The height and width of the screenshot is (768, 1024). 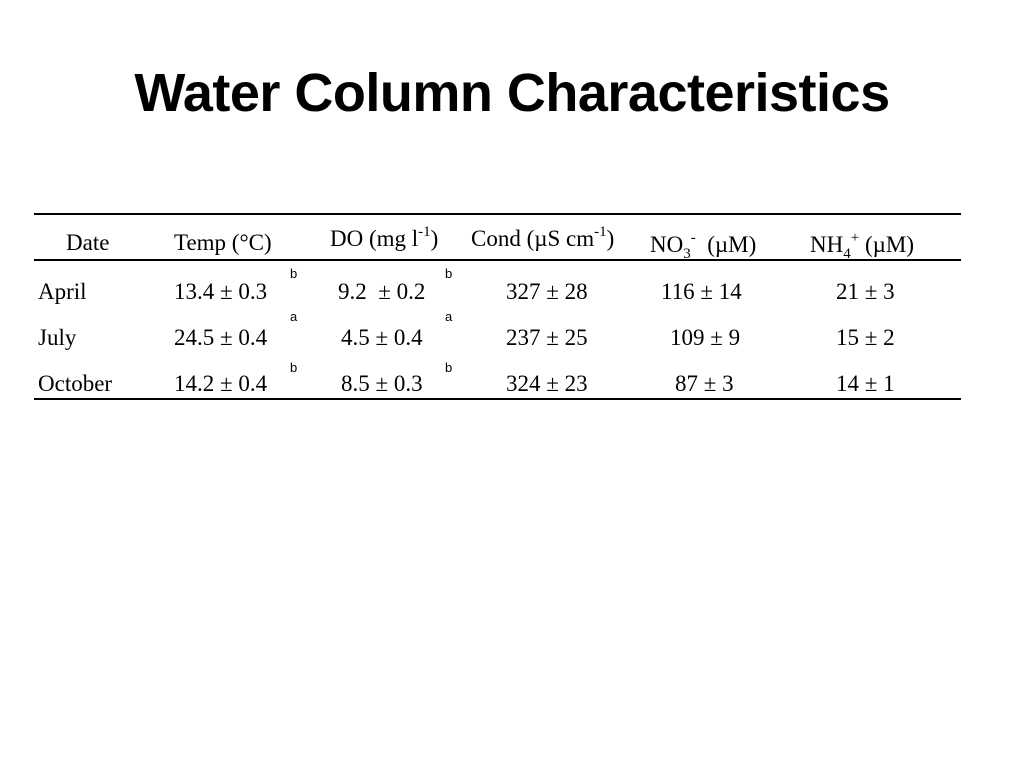 What do you see at coordinates (223, 242) in the screenshot?
I see `header-temp: Temp (°C)` at bounding box center [223, 242].